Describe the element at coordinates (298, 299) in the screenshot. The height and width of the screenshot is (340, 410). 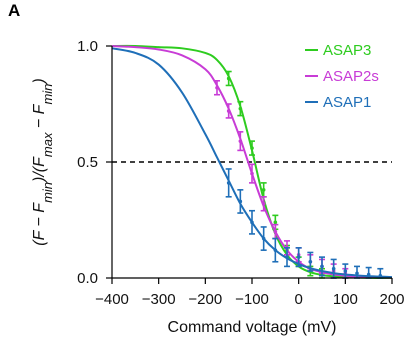
I see `x-tick-label: 0` at that location.